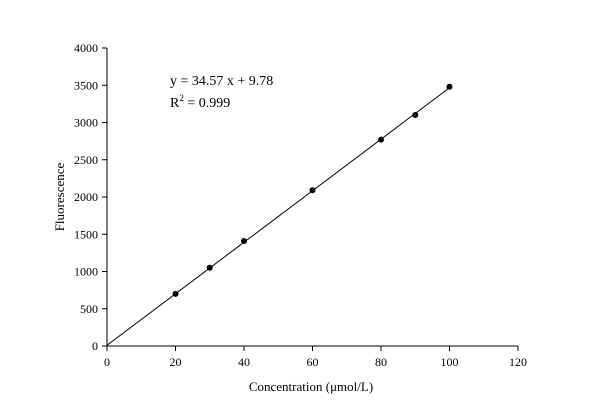  What do you see at coordinates (221, 81) in the screenshot?
I see `fit-equation: y = 34.57 x + 9.78` at bounding box center [221, 81].